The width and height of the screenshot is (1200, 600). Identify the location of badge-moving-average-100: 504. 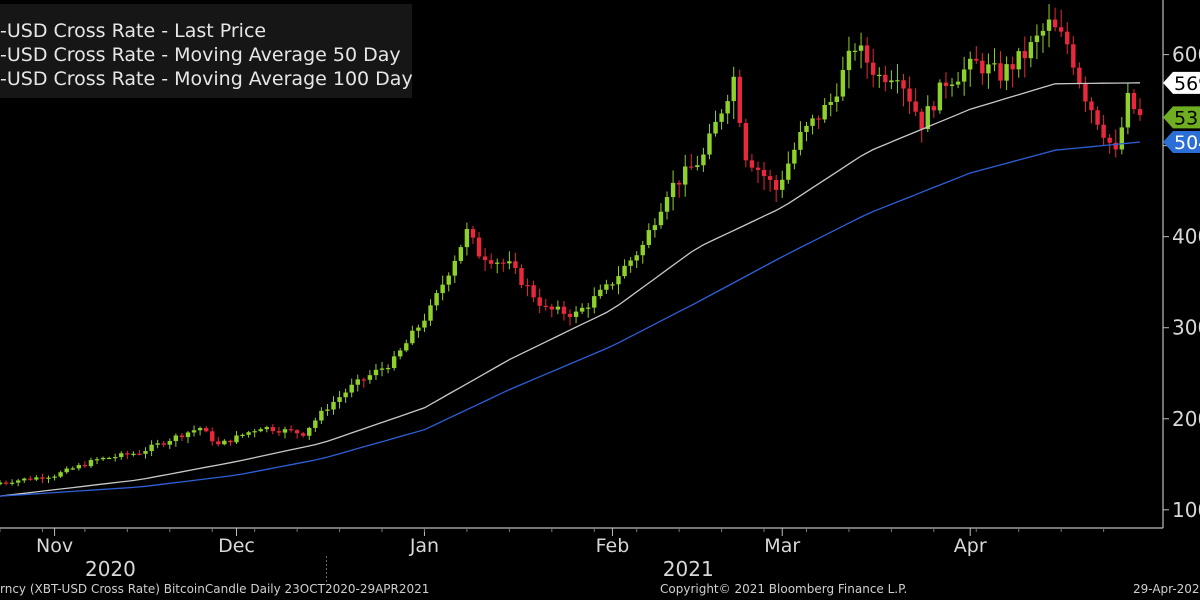
(1181, 142).